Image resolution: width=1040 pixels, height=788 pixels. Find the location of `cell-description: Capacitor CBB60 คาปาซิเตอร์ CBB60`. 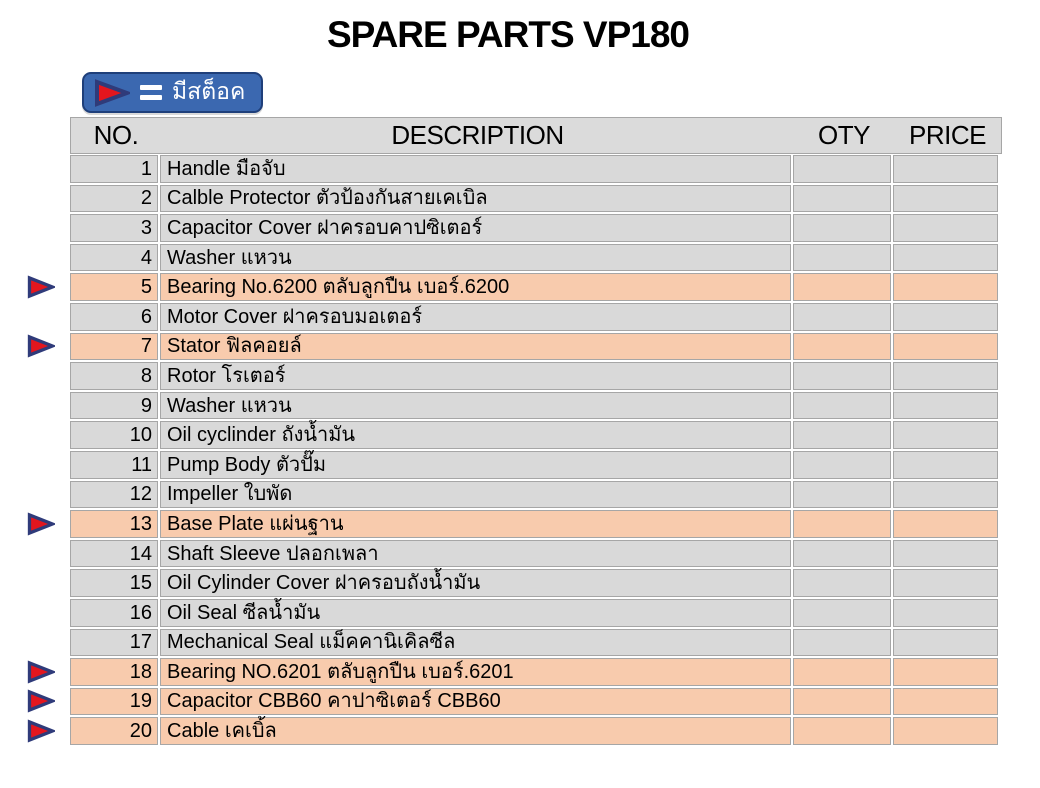

cell-description: Capacitor CBB60 คาปาซิเตอร์ CBB60 is located at coordinates (475, 701).